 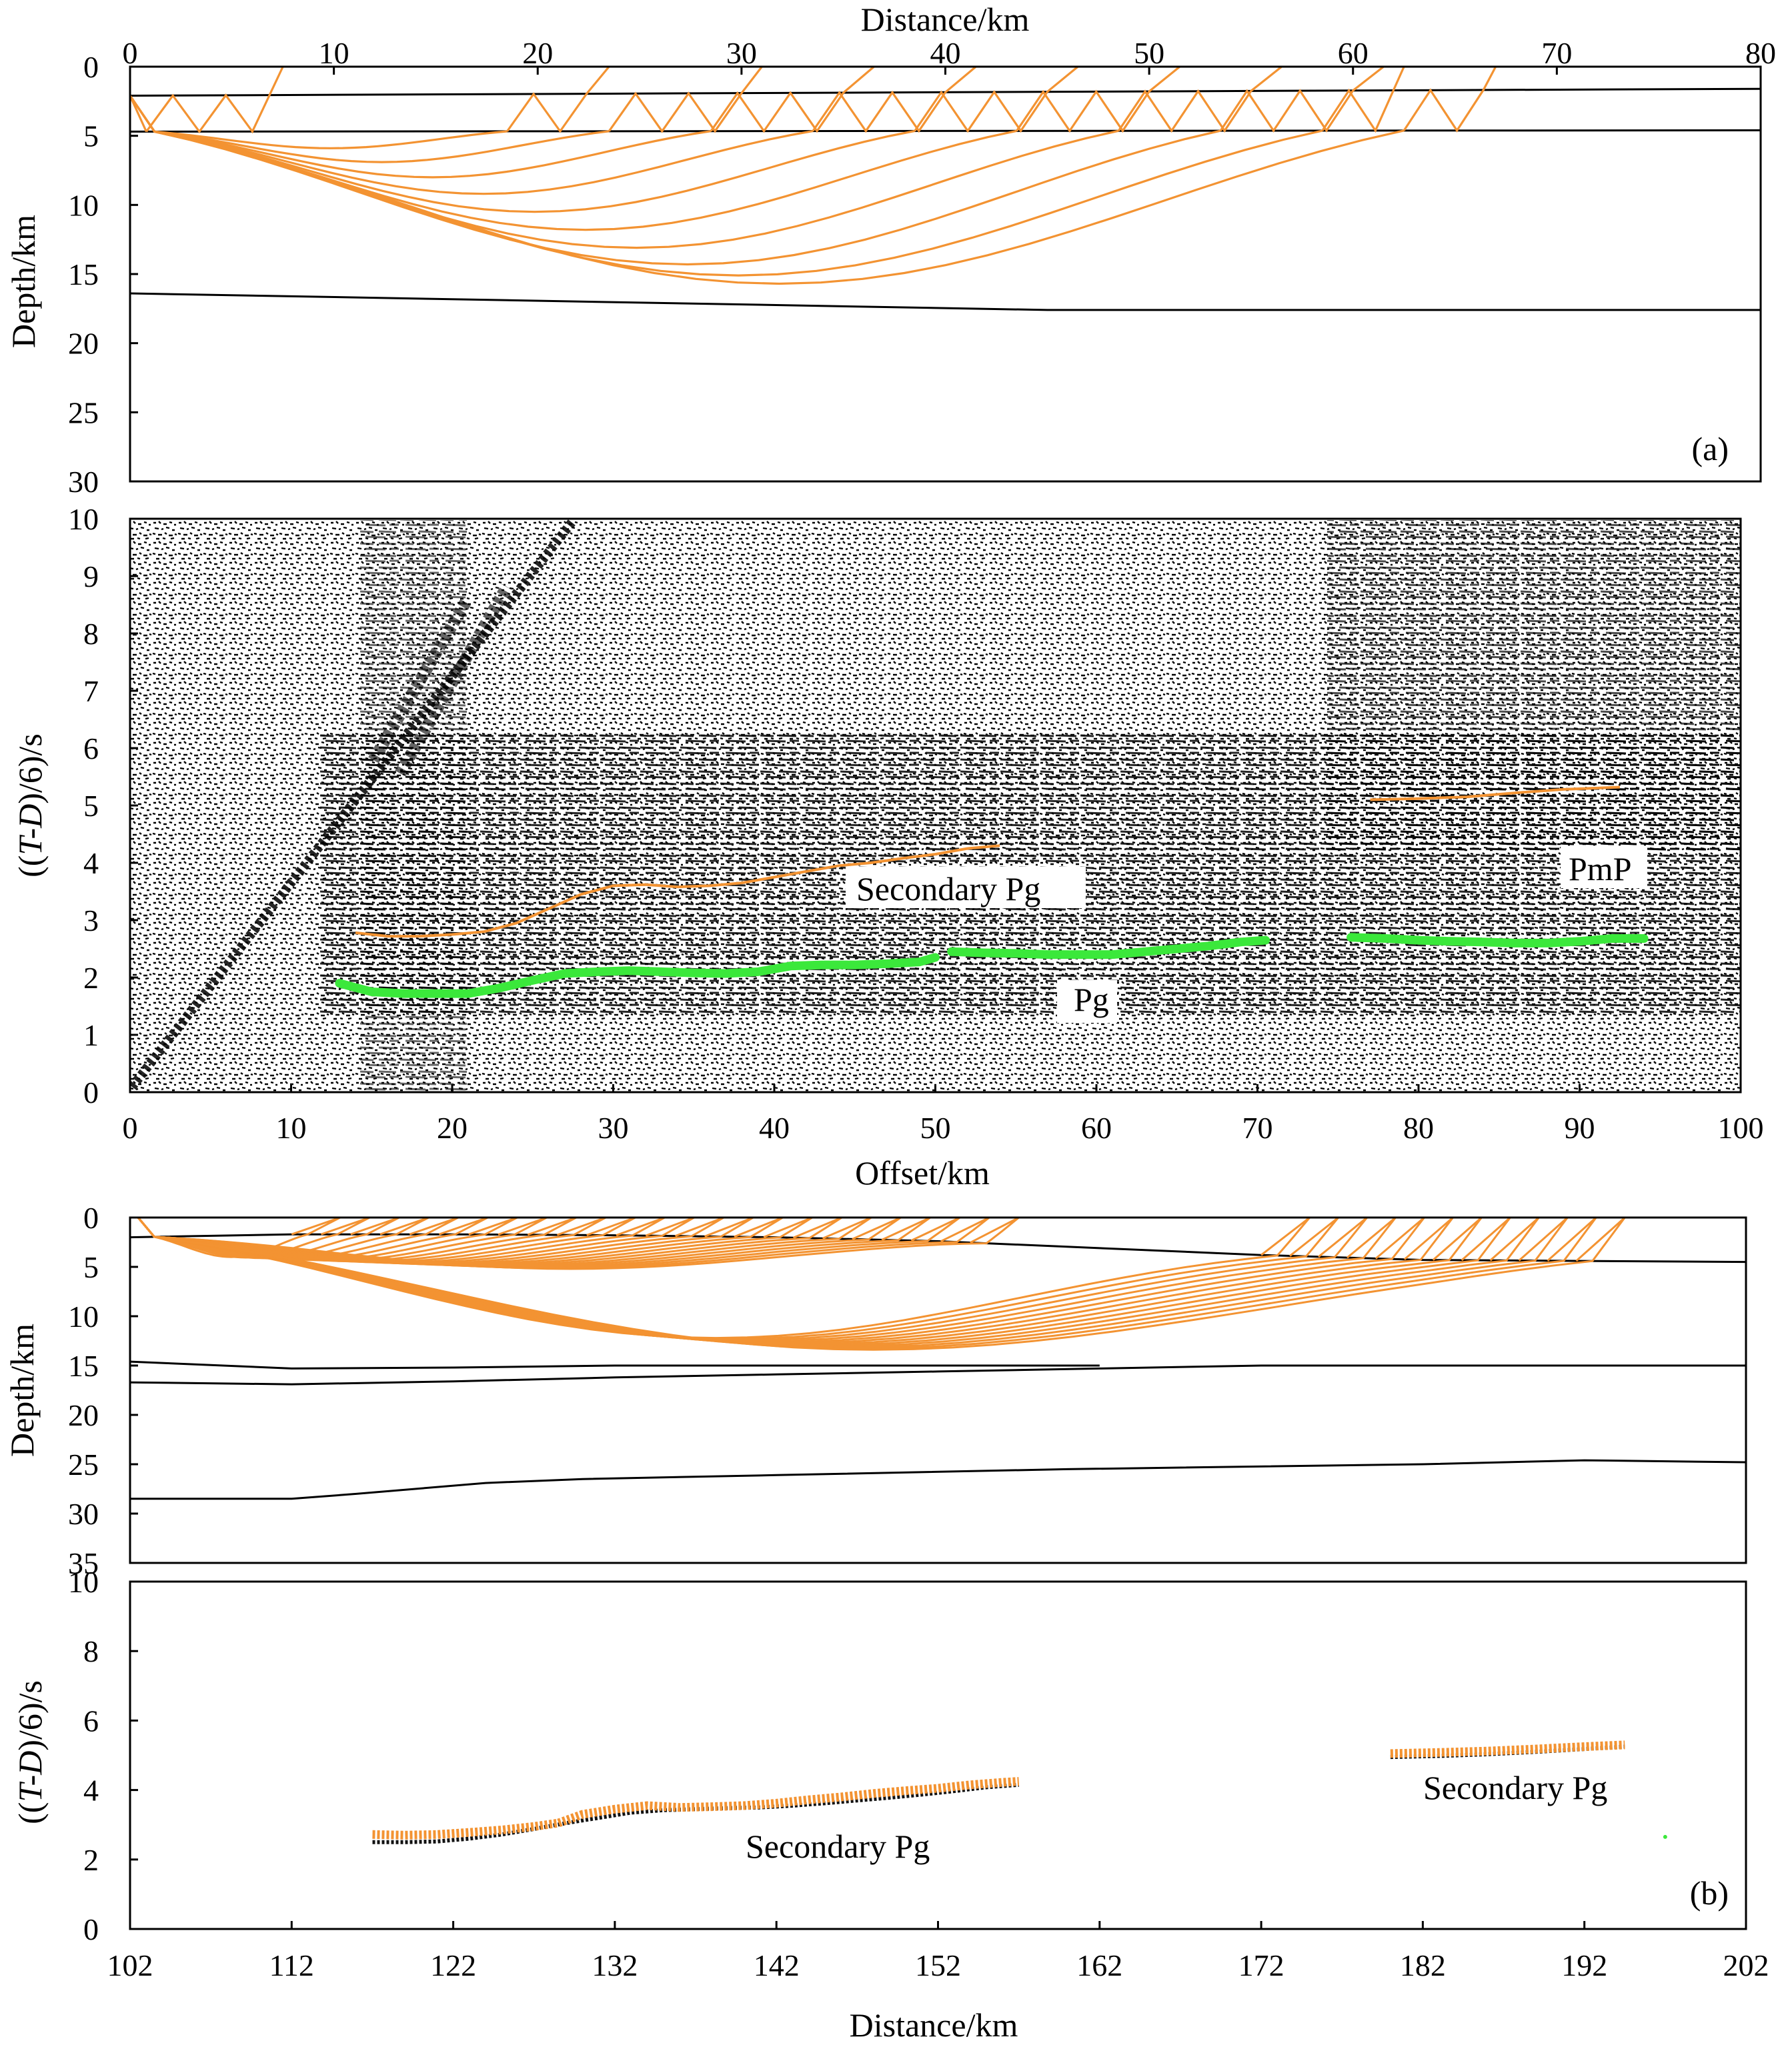 I want to click on b-time-y-axis-title: ((T-D)/6)/s, so click(x=30, y=1752).